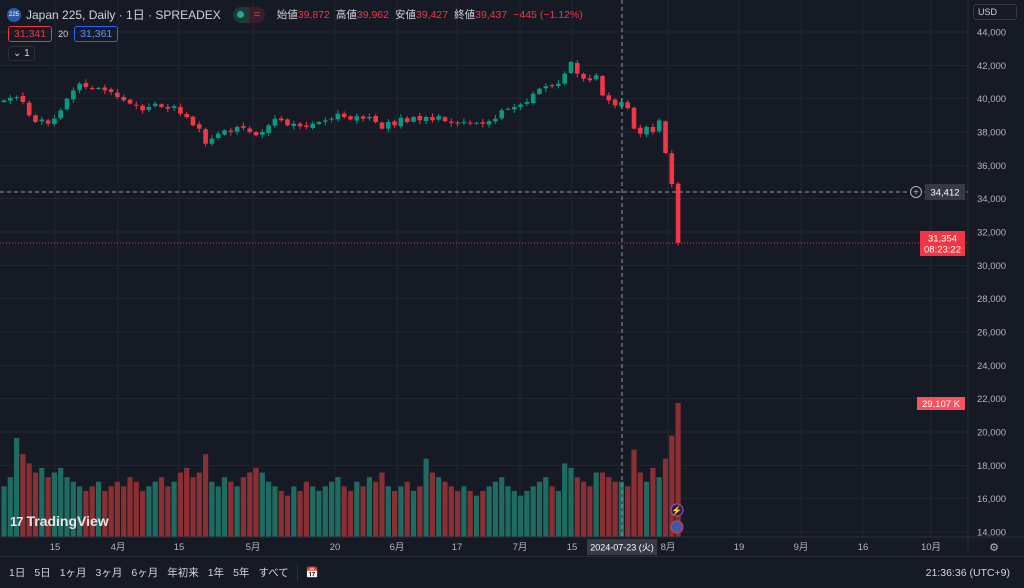  What do you see at coordinates (30, 34) in the screenshot?
I see `sell-button: 31,341` at bounding box center [30, 34].